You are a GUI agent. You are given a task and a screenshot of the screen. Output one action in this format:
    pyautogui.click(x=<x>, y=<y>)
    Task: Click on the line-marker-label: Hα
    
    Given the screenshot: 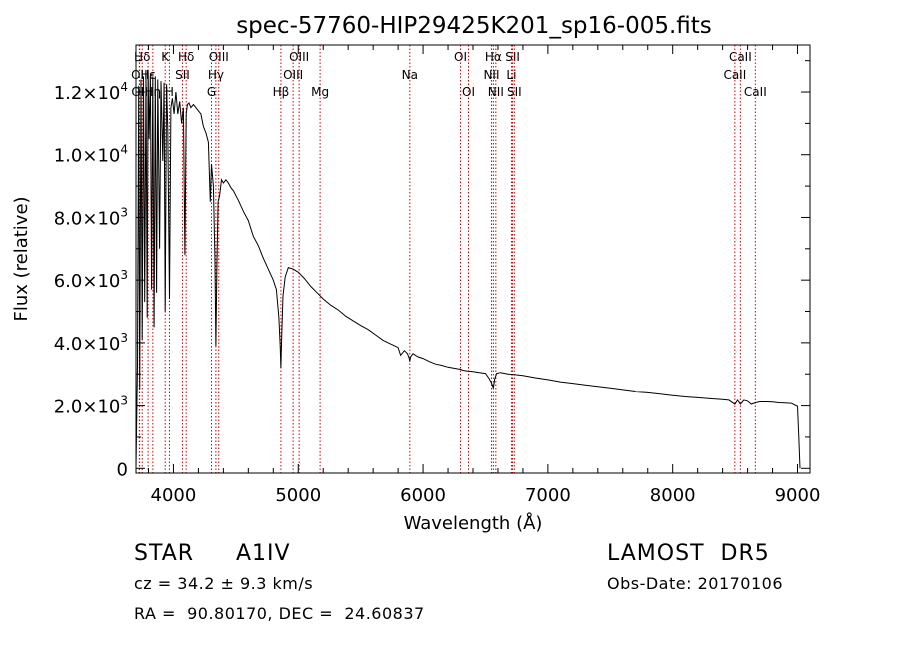 What is the action you would take?
    pyautogui.click(x=493, y=57)
    